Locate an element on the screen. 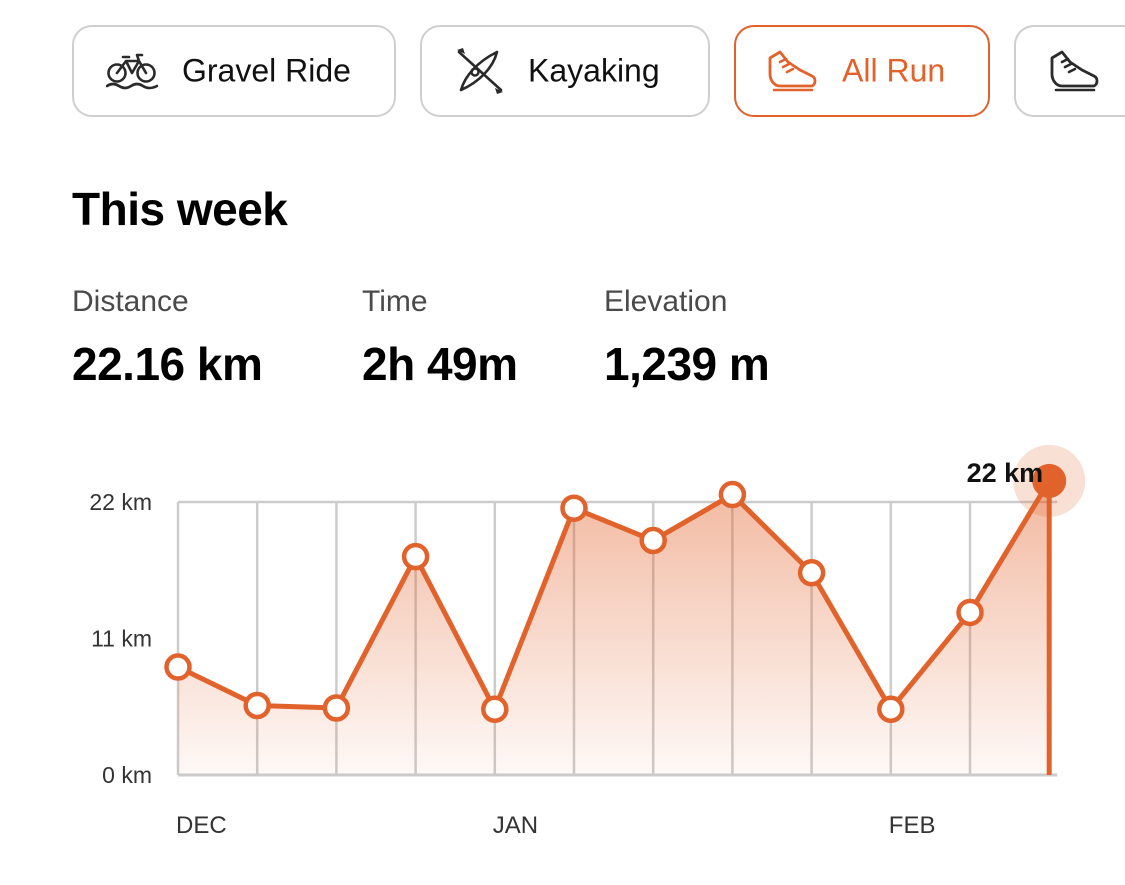  stat-value: 1,239 m is located at coordinates (687, 364).